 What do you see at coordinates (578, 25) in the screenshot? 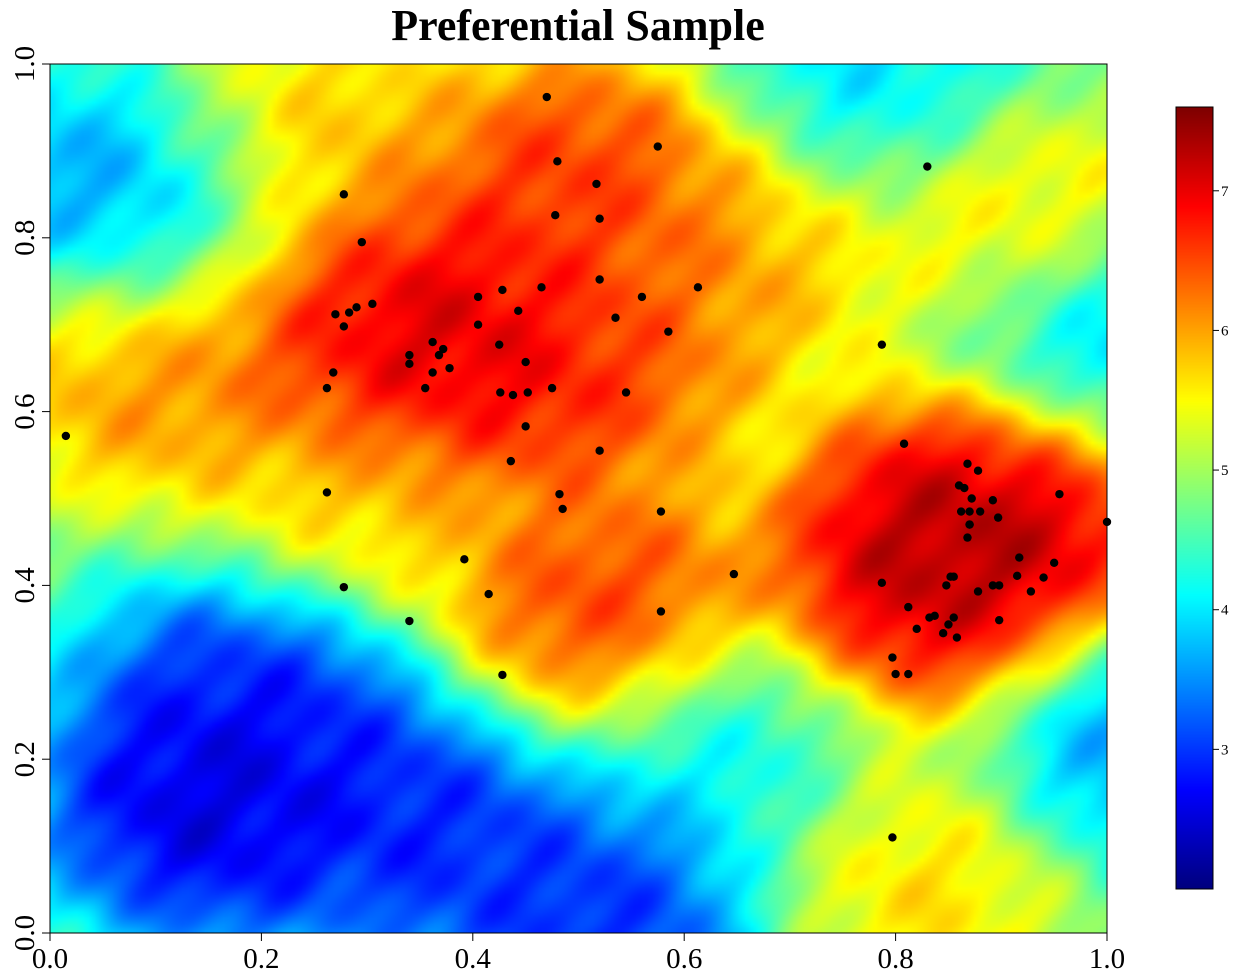
I see `chart-title: Preferential Sample` at bounding box center [578, 25].